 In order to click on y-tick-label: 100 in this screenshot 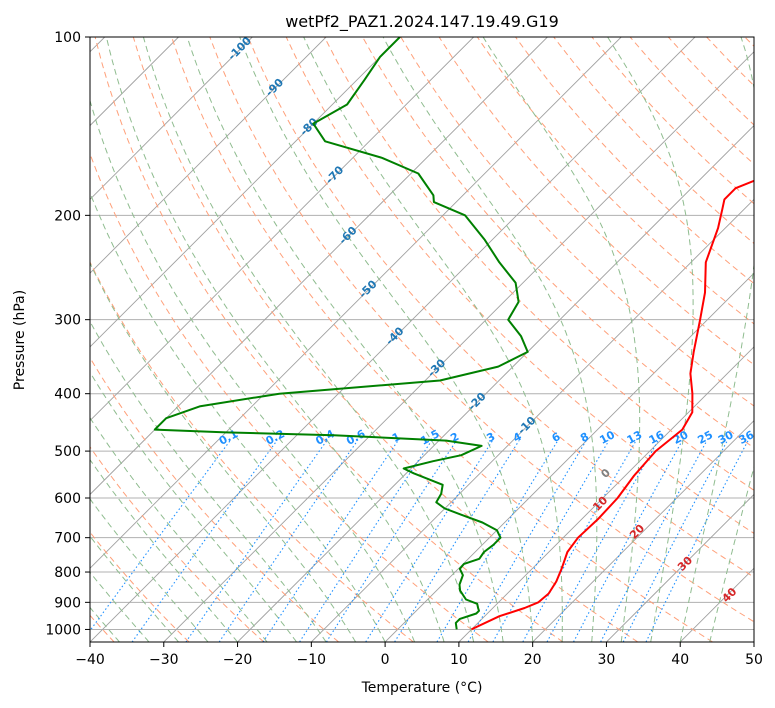, I will do `click(67, 38)`.